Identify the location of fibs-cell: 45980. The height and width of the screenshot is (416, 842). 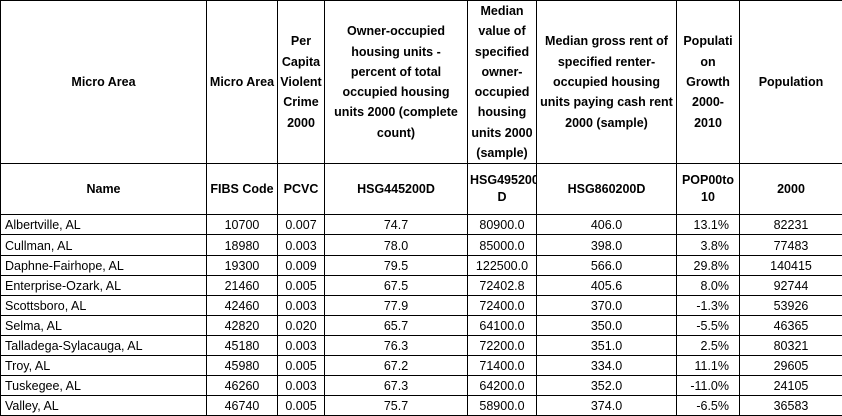
(242, 366).